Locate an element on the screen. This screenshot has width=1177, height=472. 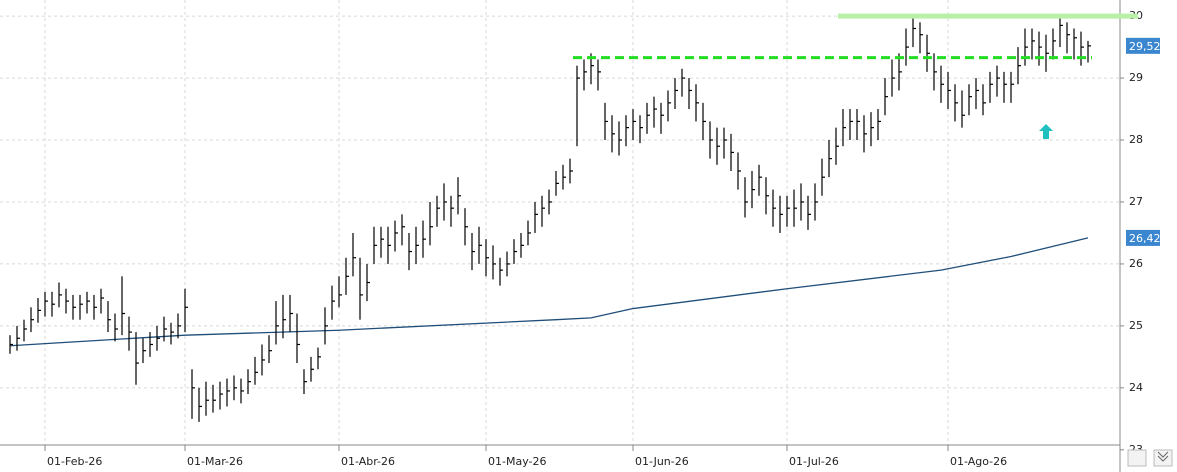
price-tag-label: 29,52 is located at coordinates (1145, 46).